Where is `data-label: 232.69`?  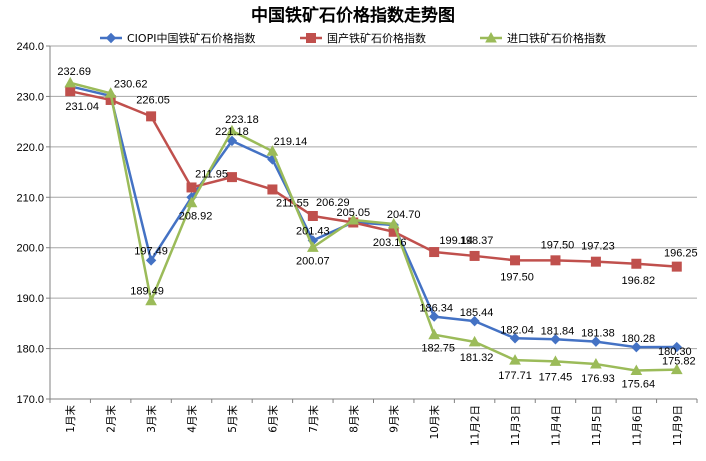
data-label: 232.69 is located at coordinates (74, 72).